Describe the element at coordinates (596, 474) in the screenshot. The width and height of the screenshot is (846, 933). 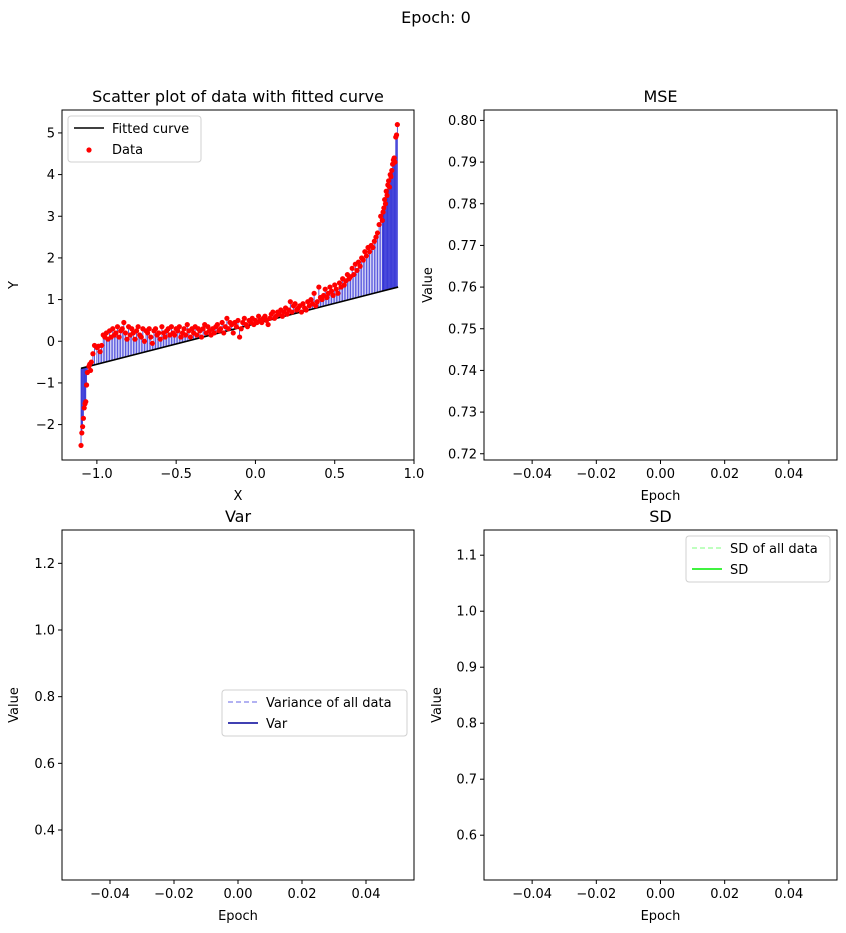
I see `mse-x-tick-label: −0.02` at that location.